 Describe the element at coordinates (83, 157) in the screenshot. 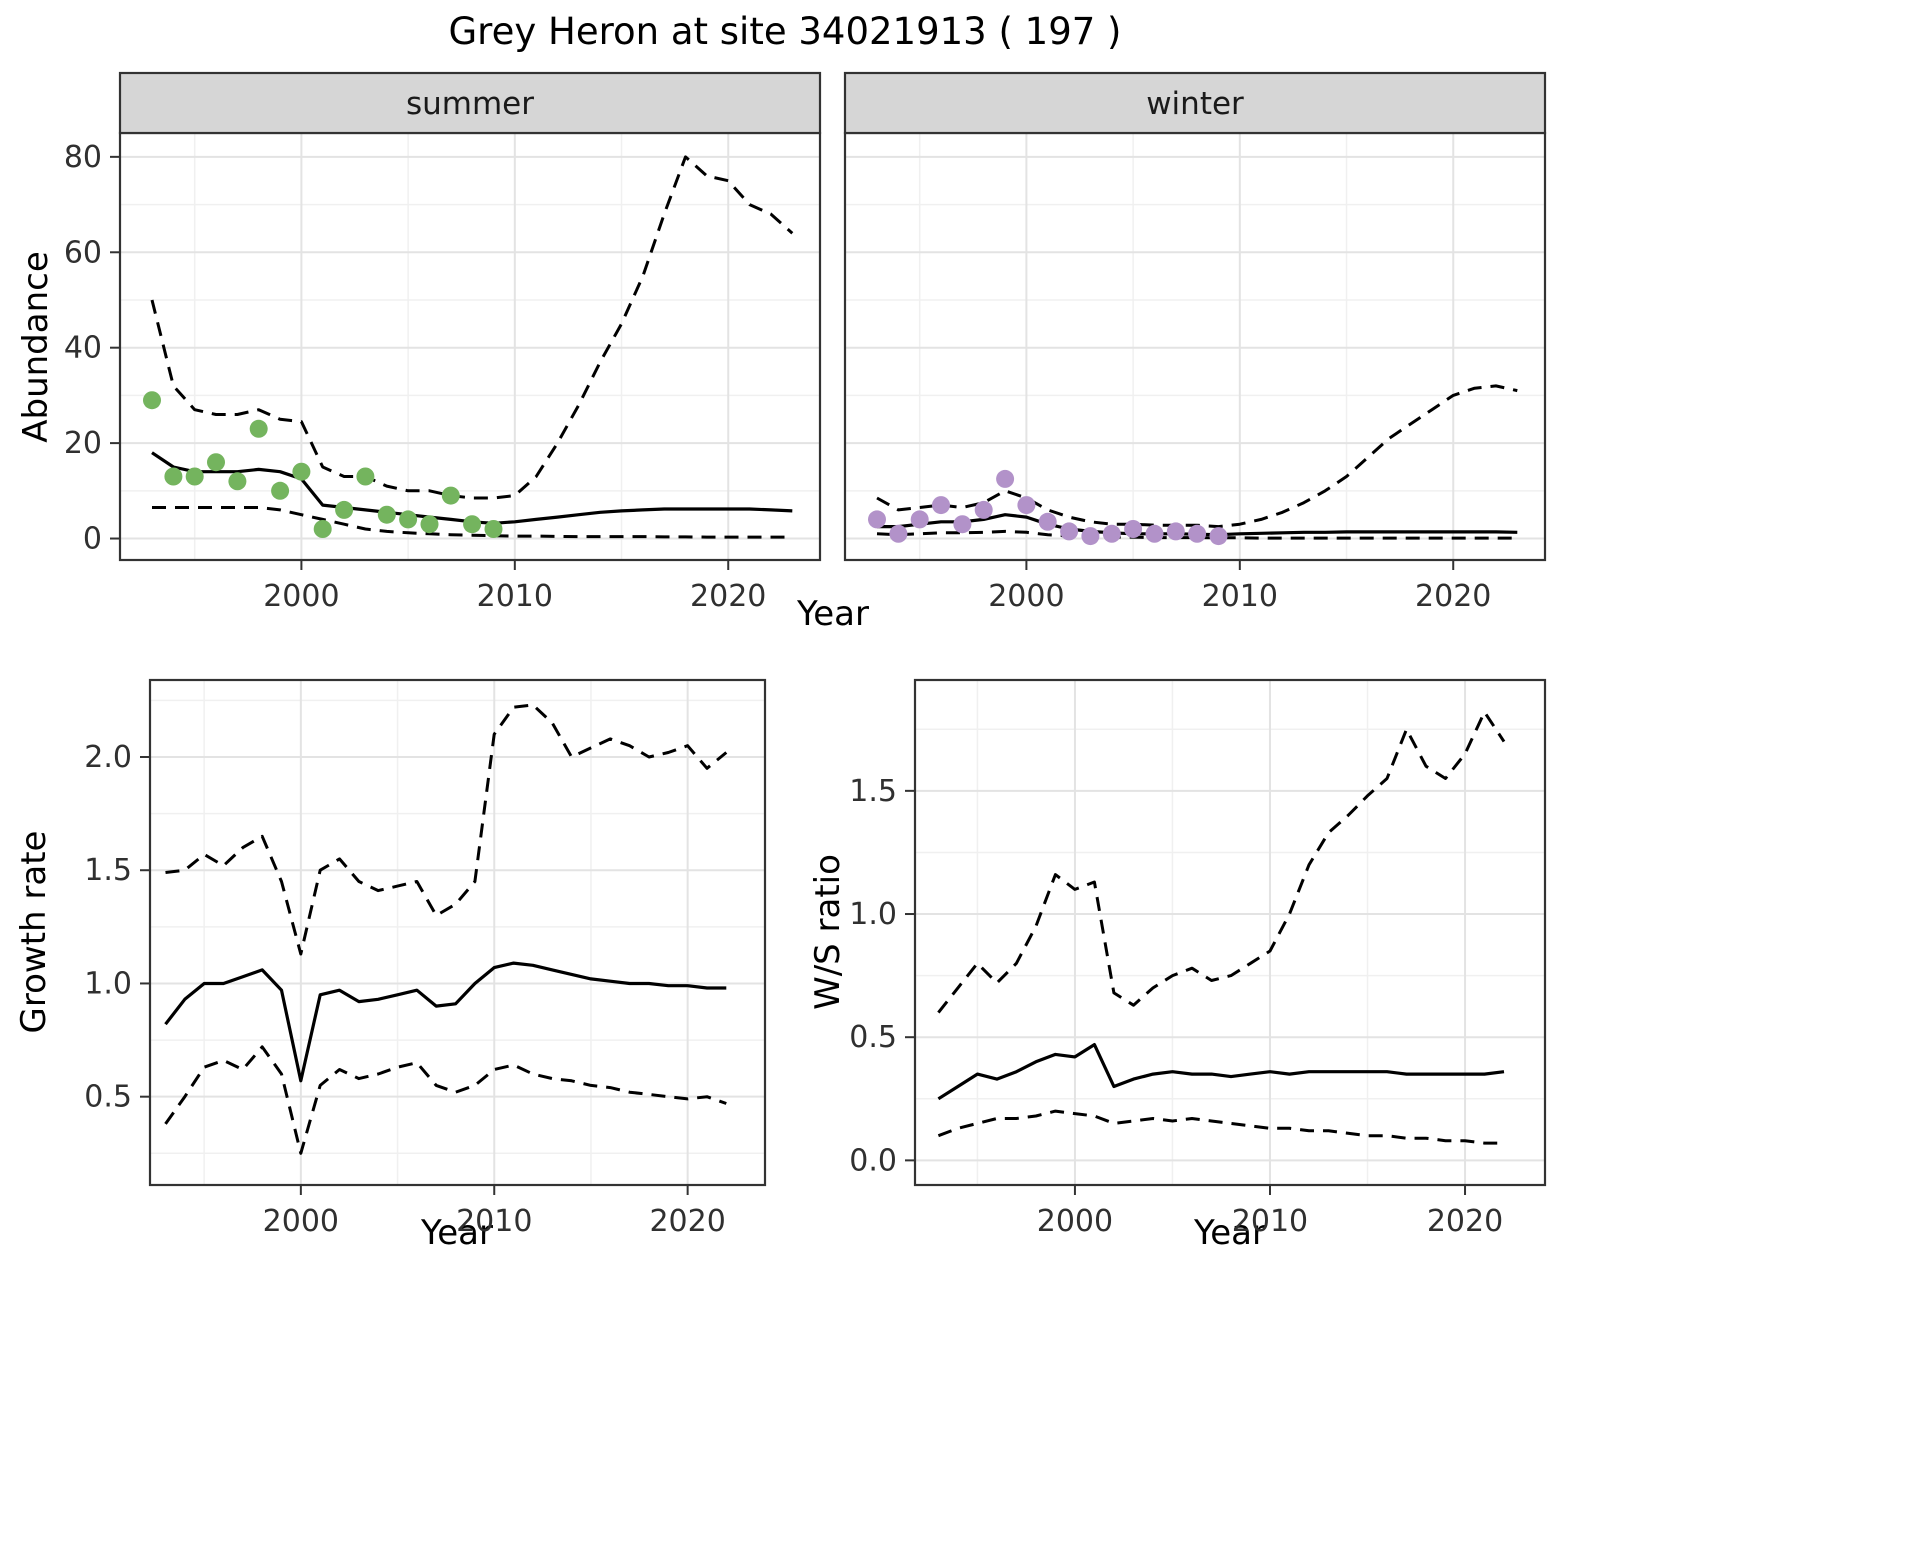

I see `y-tick-label: 80` at that location.